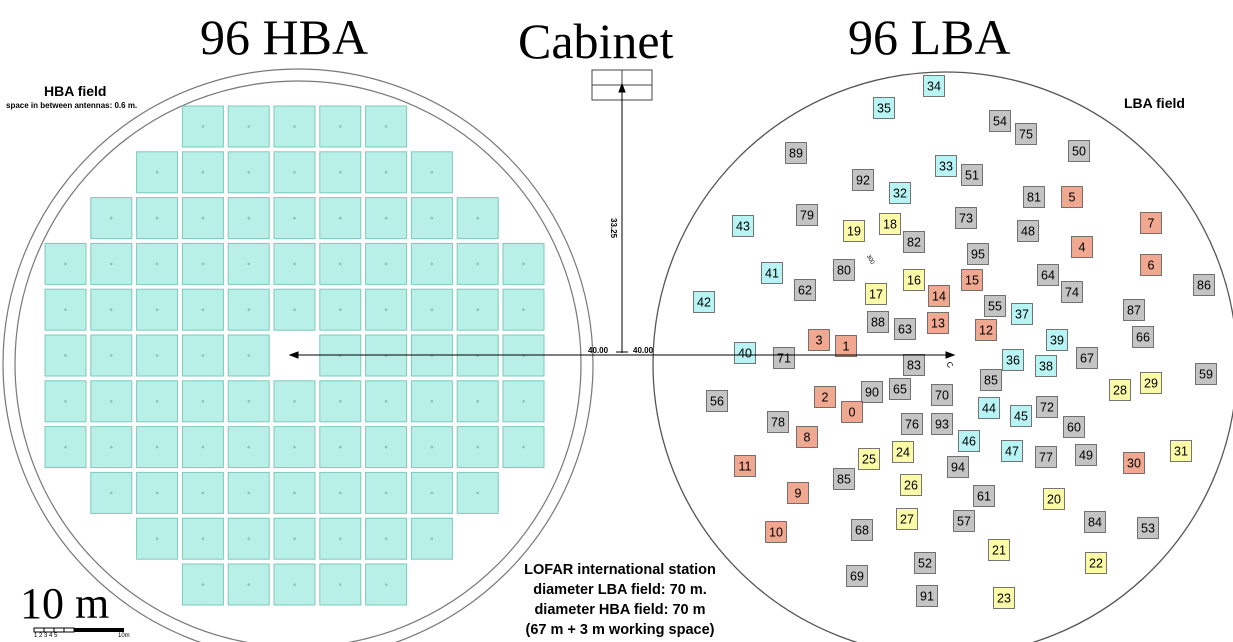 This screenshot has width=1233, height=642. I want to click on lba-antenna-label: 92, so click(863, 181).